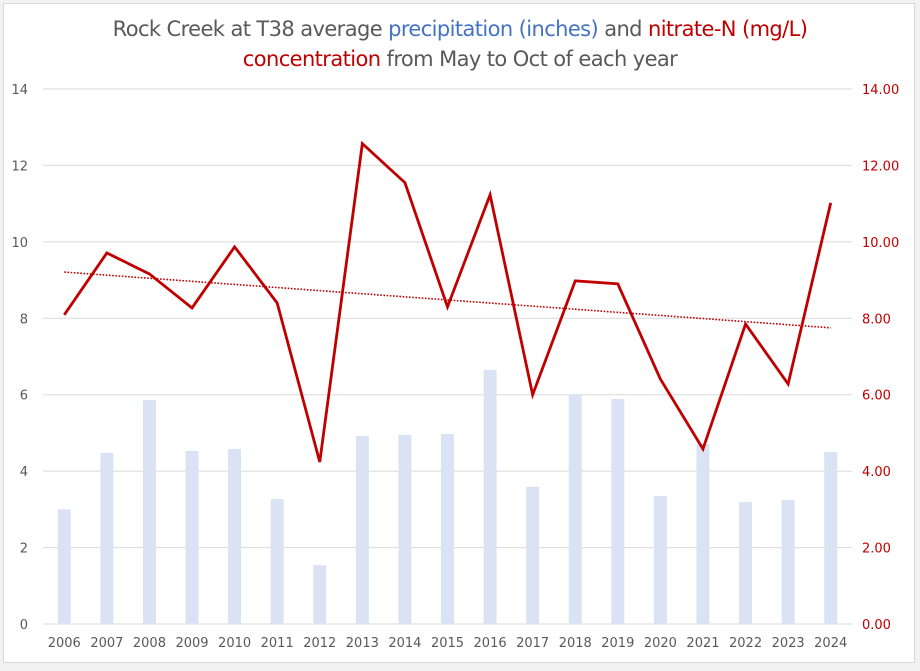 This screenshot has width=920, height=671. What do you see at coordinates (617, 643) in the screenshot?
I see `x-tick-label: 2019` at bounding box center [617, 643].